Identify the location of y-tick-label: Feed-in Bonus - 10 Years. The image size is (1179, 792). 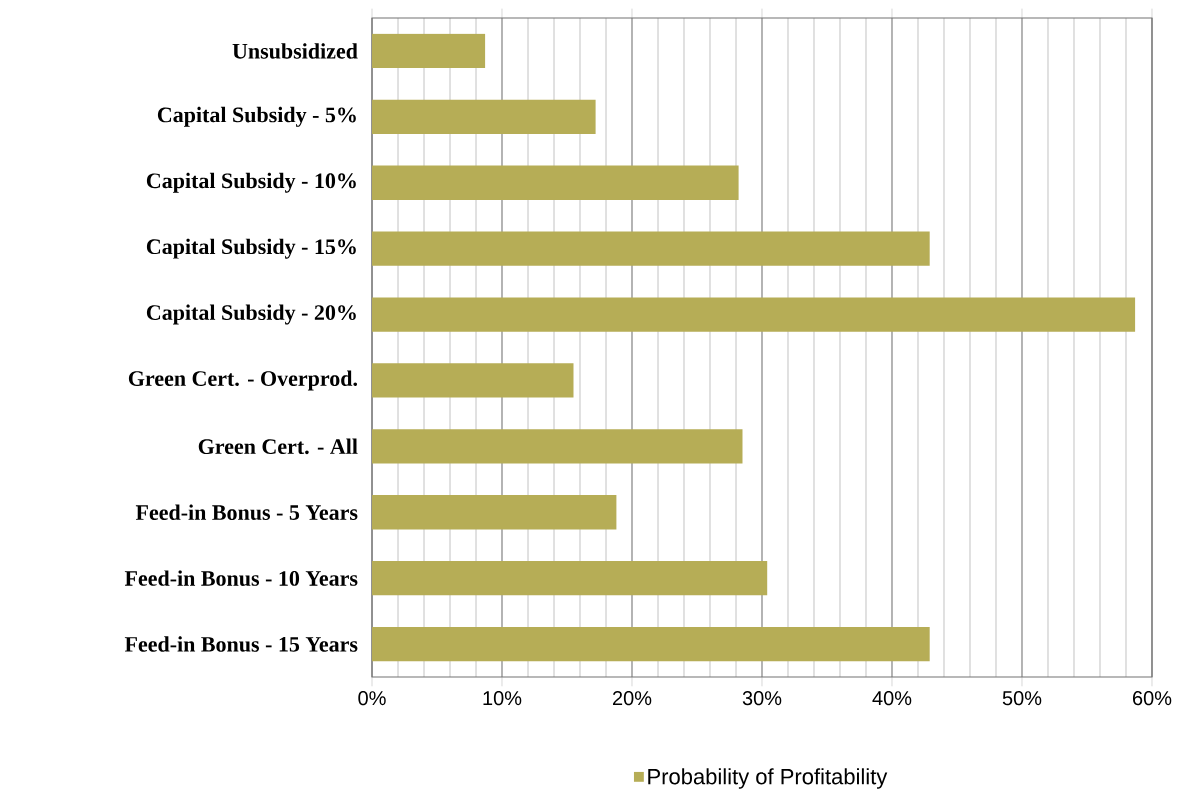
(241, 578).